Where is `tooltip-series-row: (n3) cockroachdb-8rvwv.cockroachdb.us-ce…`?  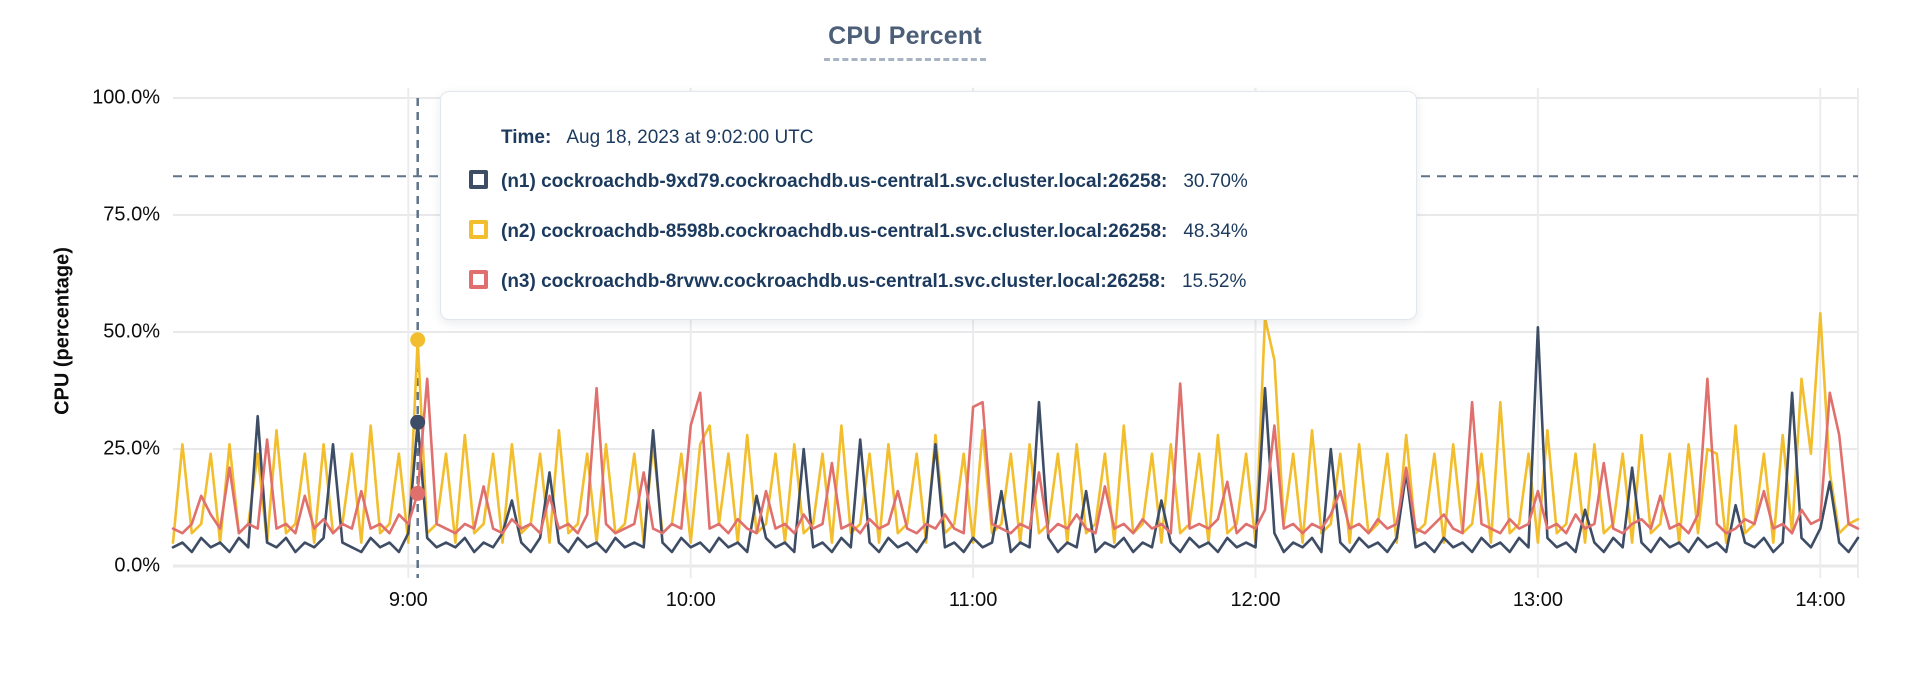 tooltip-series-row: (n3) cockroachdb-8rvwv.cockroachdb.us-ce… is located at coordinates (857, 282).